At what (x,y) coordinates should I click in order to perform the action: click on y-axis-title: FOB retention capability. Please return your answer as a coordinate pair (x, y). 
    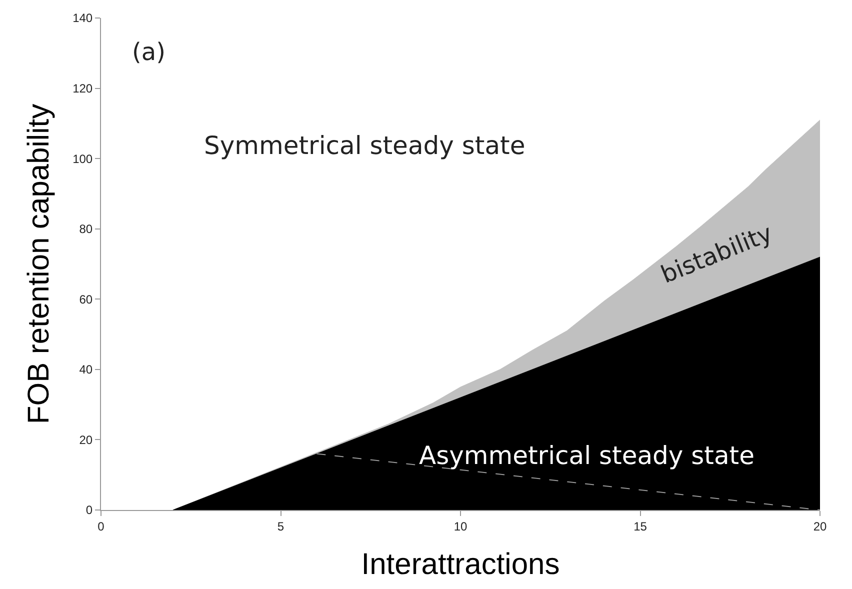
    Looking at the image, I should click on (39, 264).